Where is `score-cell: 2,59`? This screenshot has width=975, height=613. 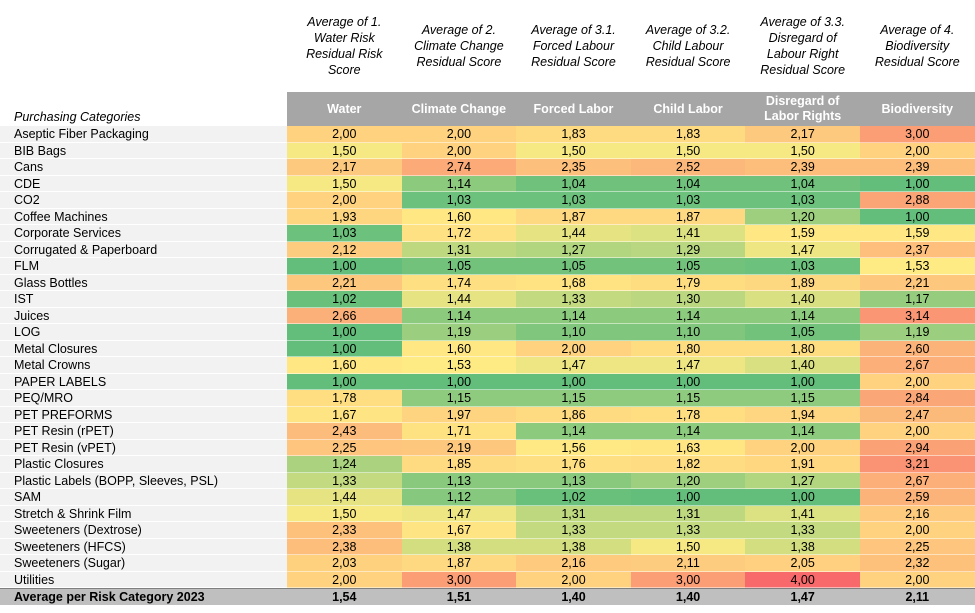
score-cell: 2,59 is located at coordinates (917, 497).